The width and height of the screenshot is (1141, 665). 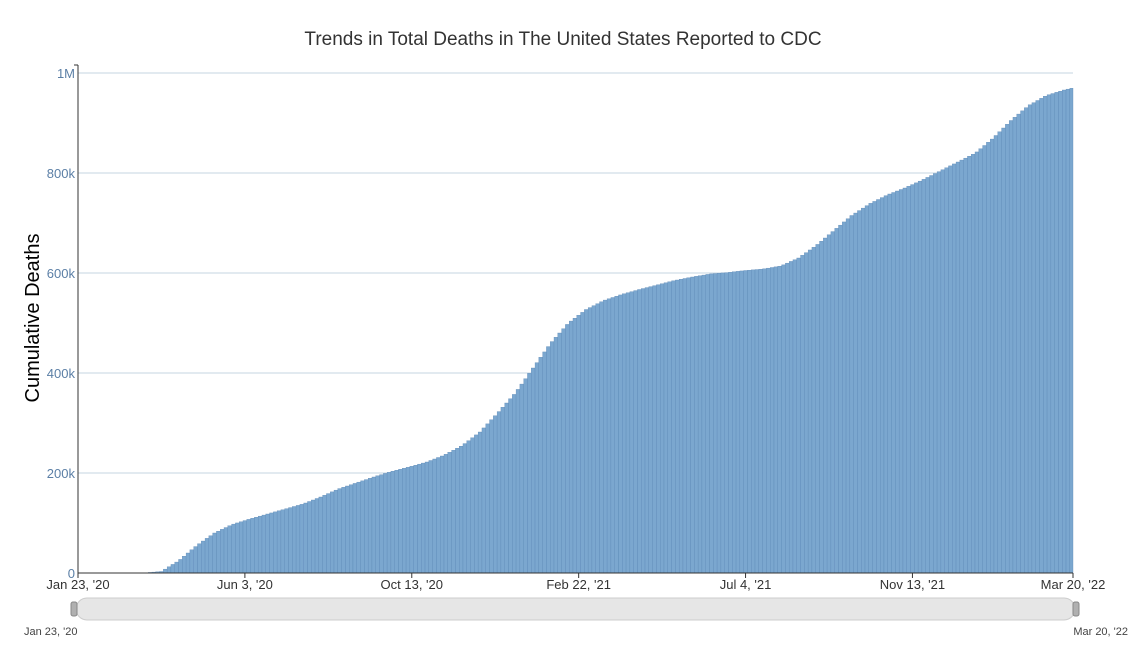 I want to click on range-handle-left, so click(x=74, y=609).